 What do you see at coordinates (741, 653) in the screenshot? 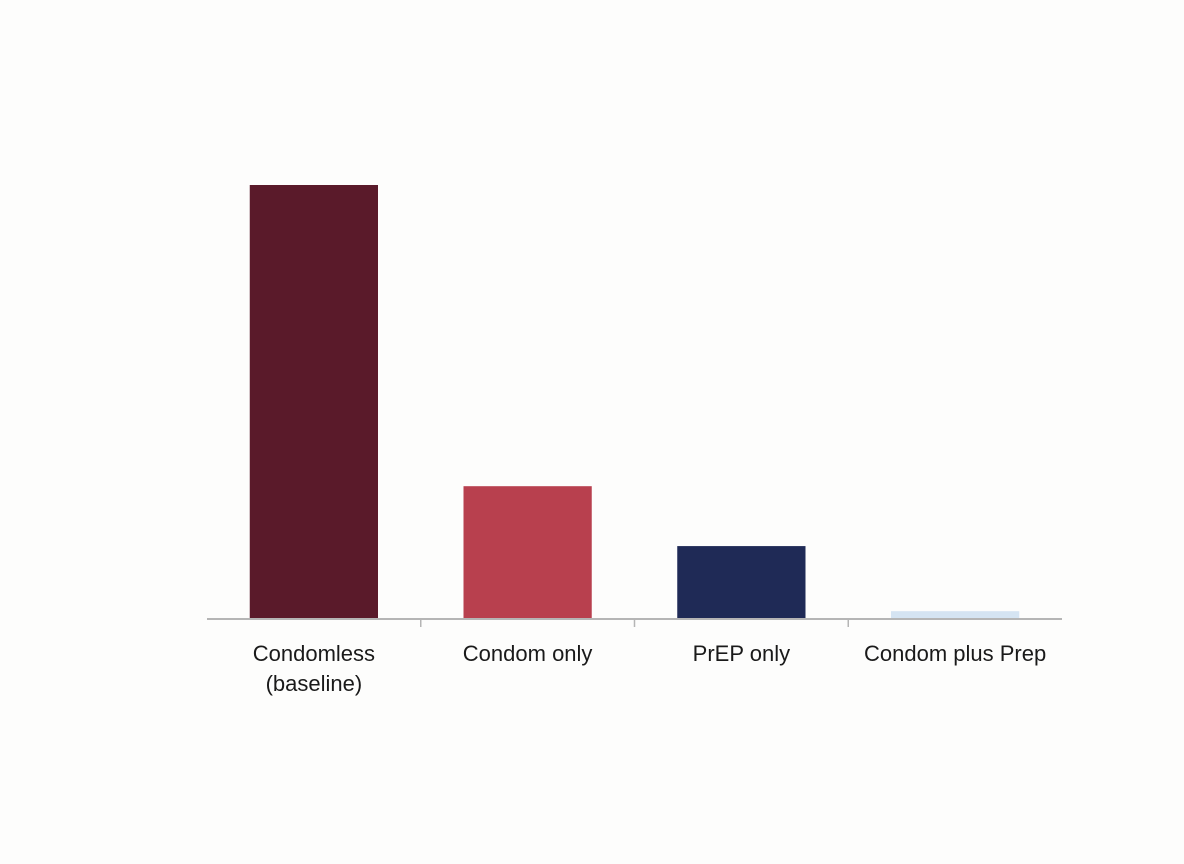
I see `x-tick-label: PrEP only` at bounding box center [741, 653].